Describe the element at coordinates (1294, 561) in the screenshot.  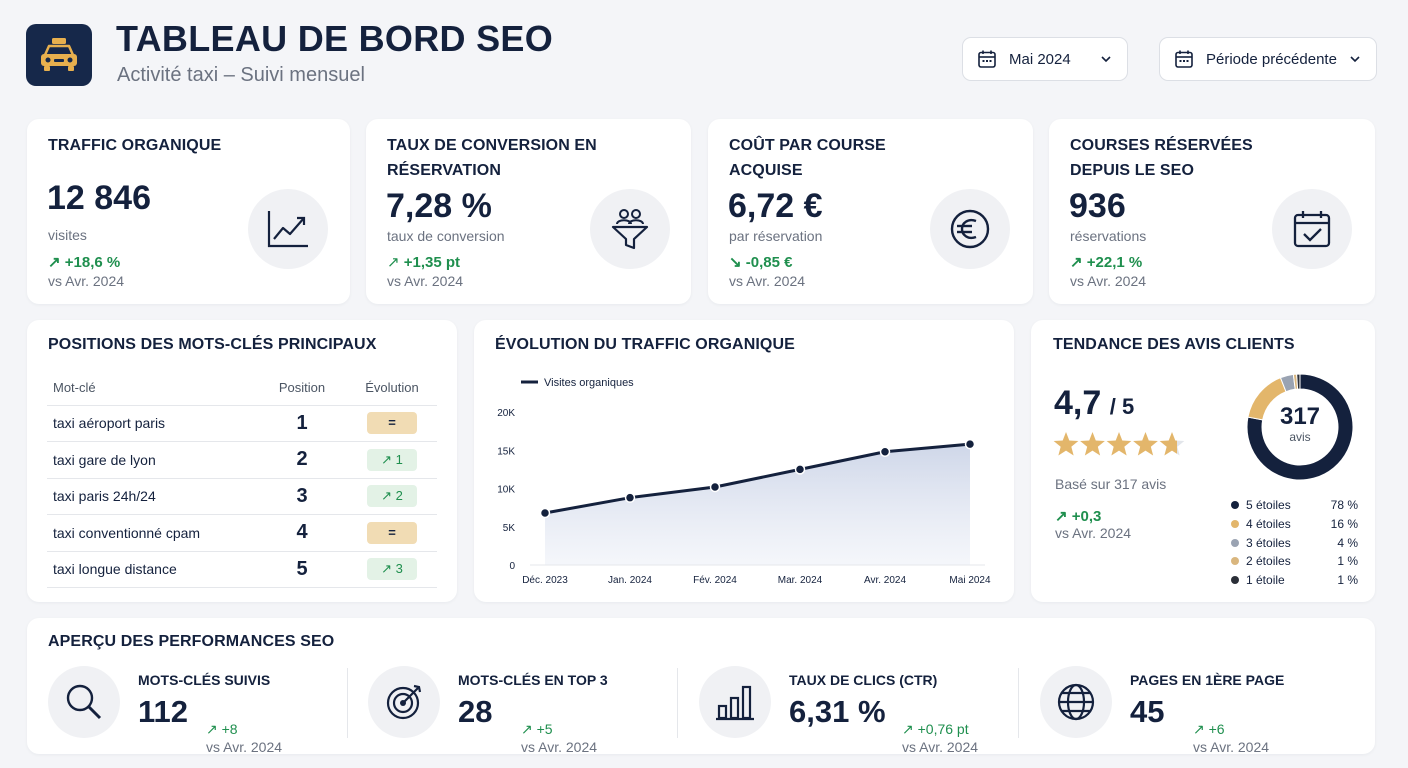
I see `legend-item: 2 étoiles 1 %` at that location.